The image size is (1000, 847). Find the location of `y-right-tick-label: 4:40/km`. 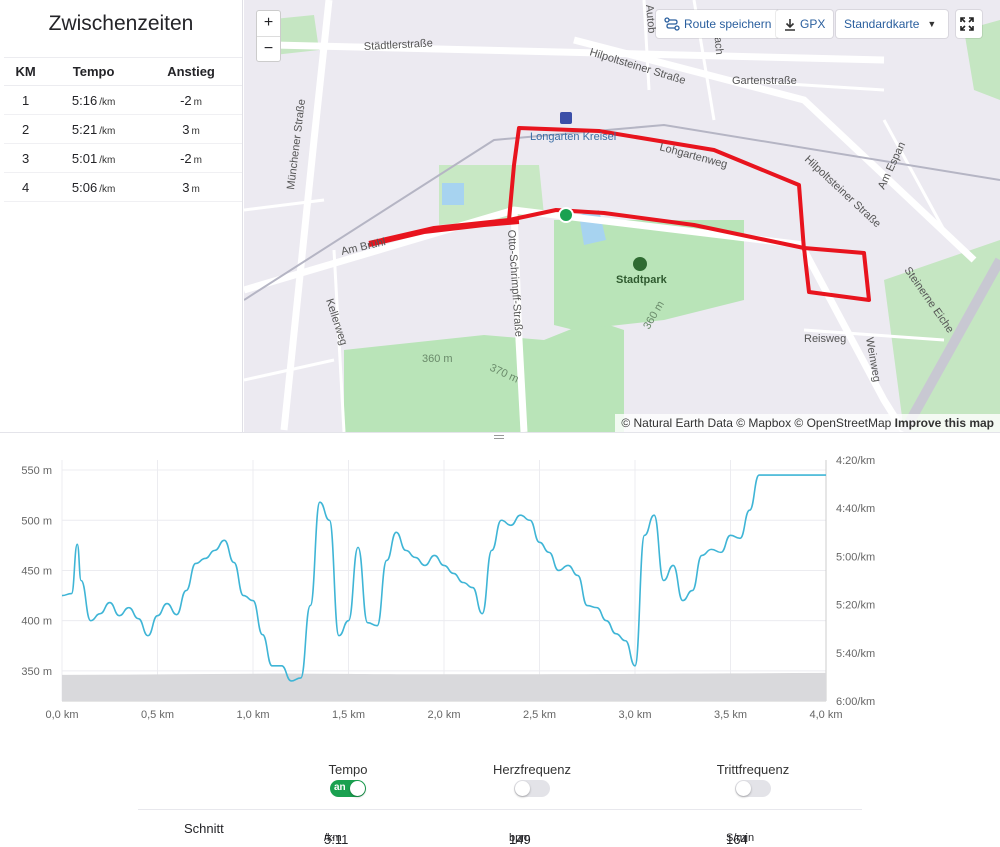

y-right-tick-label: 4:40/km is located at coordinates (855, 509).